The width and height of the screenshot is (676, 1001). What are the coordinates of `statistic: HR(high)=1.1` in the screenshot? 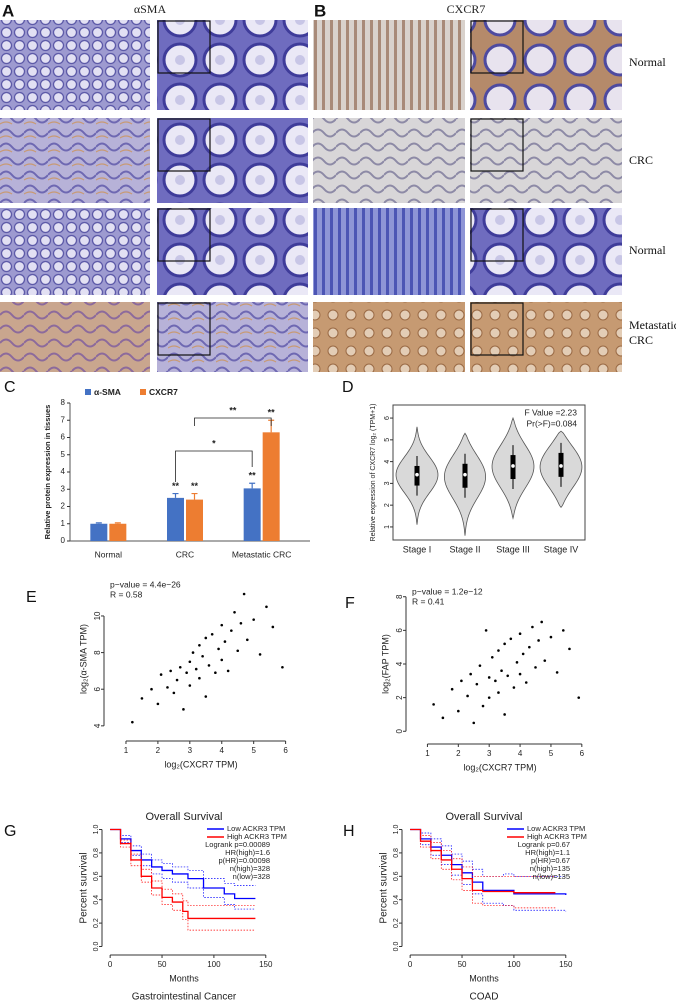 It's located at (547, 852).